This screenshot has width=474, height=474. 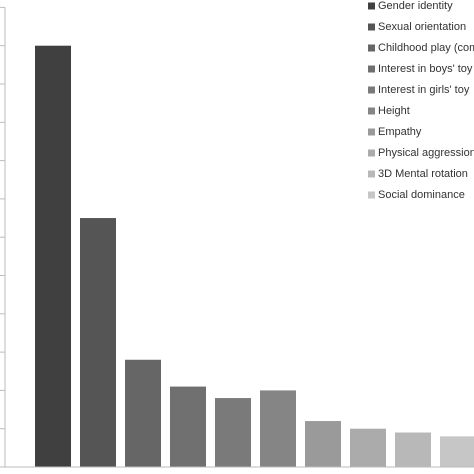 What do you see at coordinates (426, 153) in the screenshot?
I see `legend-label: Physical aggression` at bounding box center [426, 153].